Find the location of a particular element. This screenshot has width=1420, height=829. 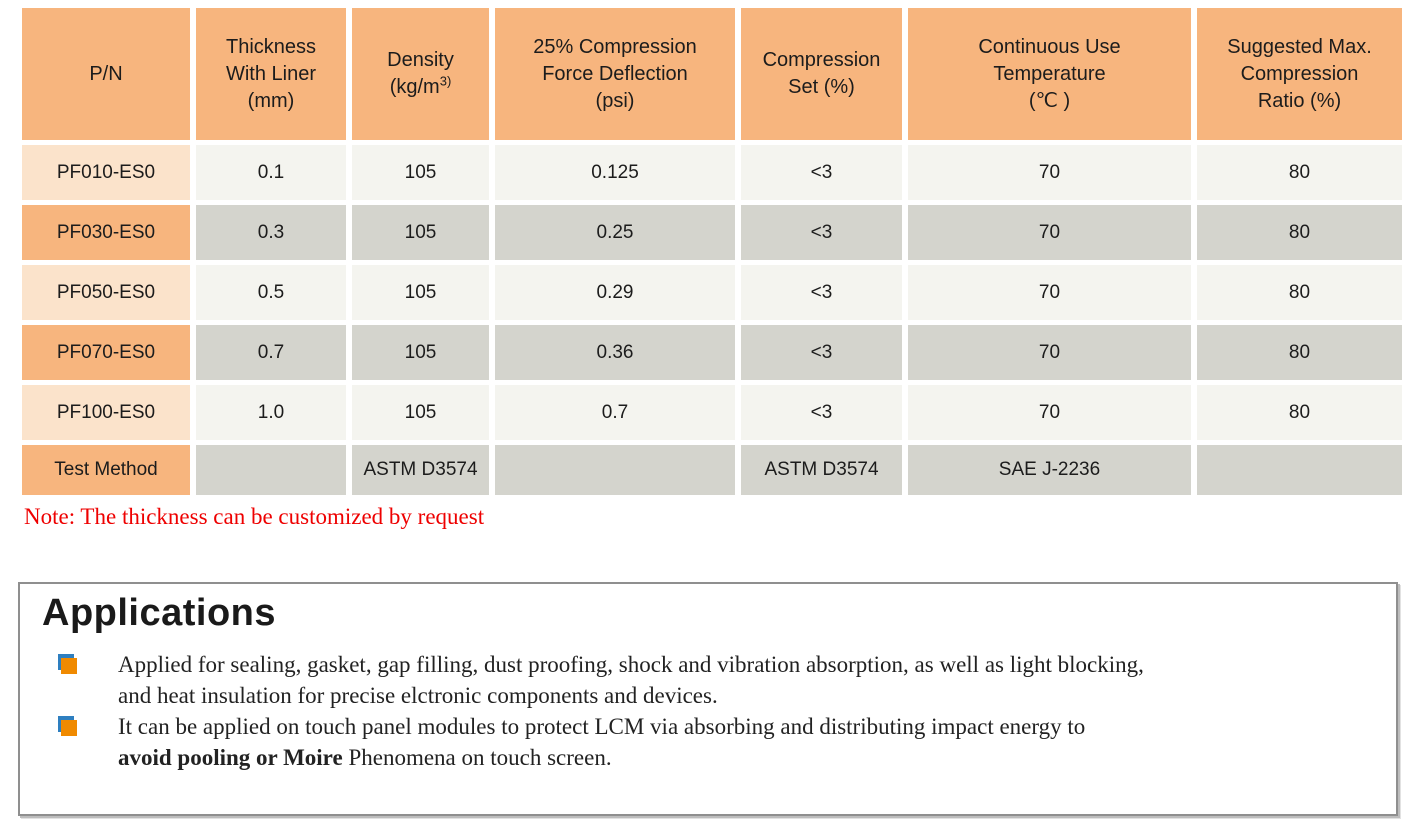

header-line: (psi) is located at coordinates (615, 100).